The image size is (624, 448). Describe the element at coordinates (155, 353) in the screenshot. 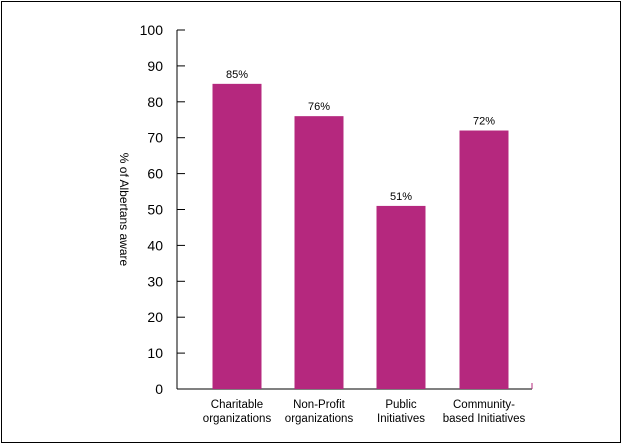

I see `y-tick-label: 10` at that location.